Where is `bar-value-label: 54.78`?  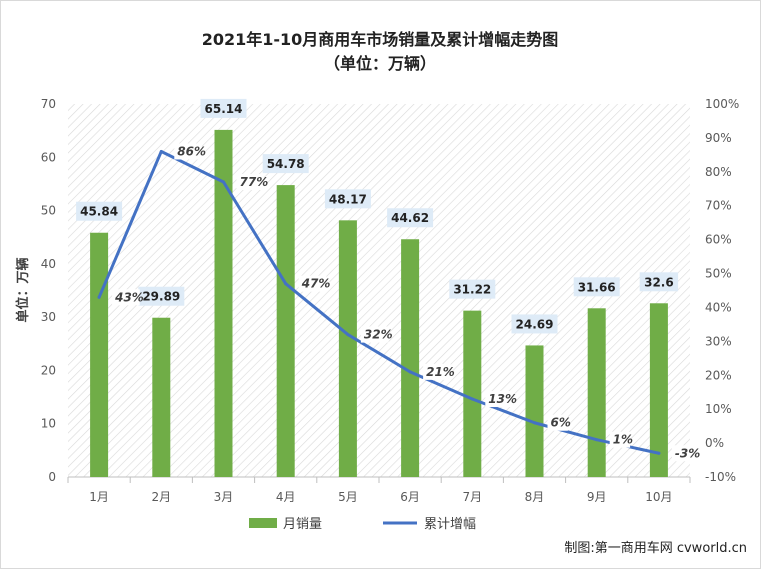 bar-value-label: 54.78 is located at coordinates (286, 164).